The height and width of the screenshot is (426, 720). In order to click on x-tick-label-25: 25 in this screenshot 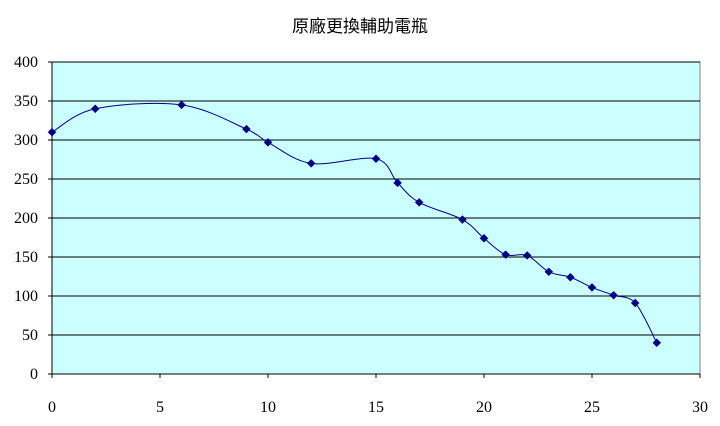, I will do `click(592, 407)`.